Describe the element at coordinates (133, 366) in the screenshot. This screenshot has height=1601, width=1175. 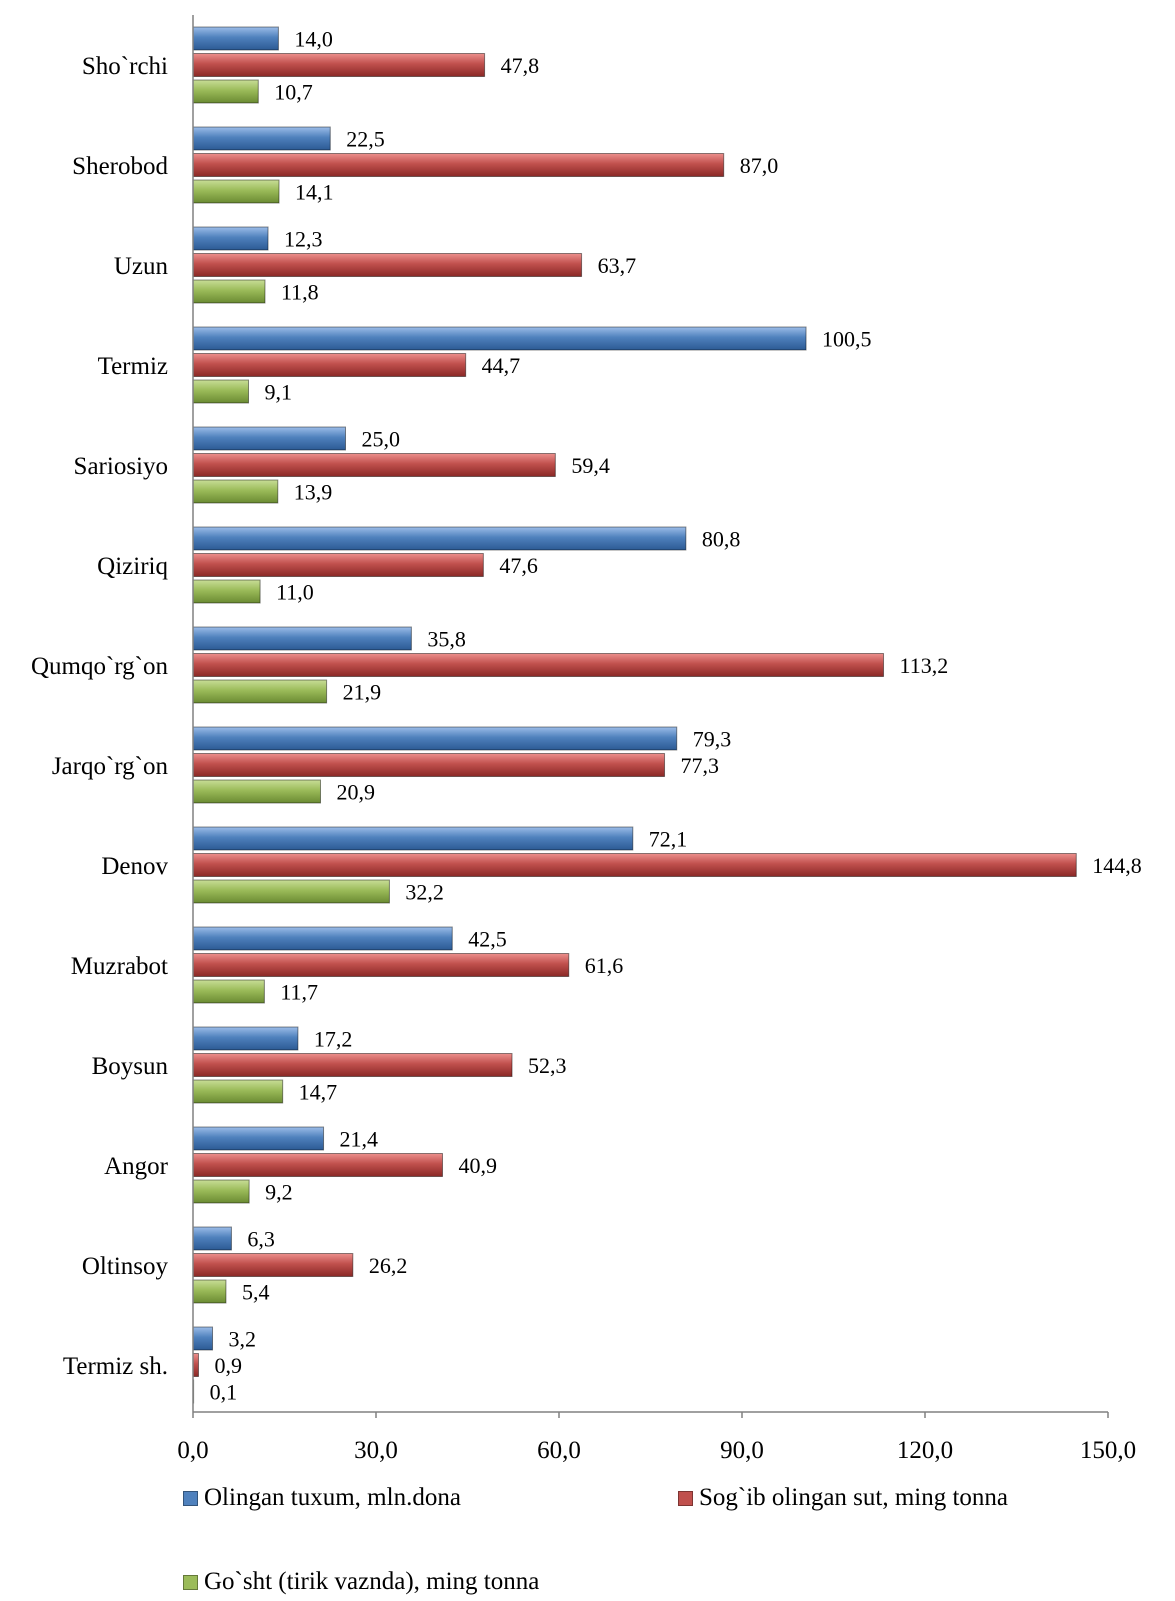
I see `category-label: Termiz` at that location.